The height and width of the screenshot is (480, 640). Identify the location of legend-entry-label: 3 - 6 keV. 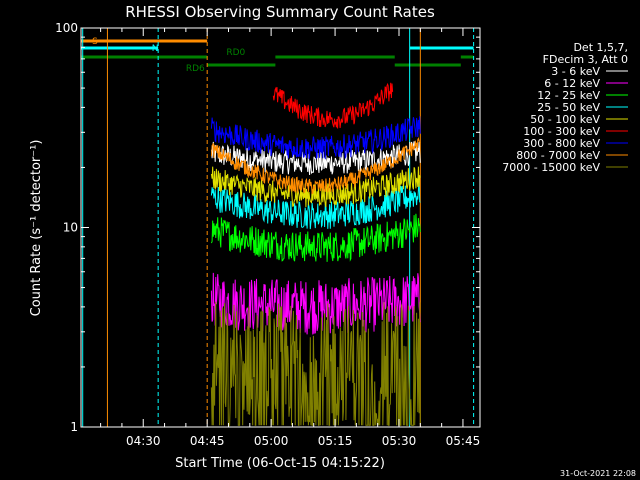
(575, 71).